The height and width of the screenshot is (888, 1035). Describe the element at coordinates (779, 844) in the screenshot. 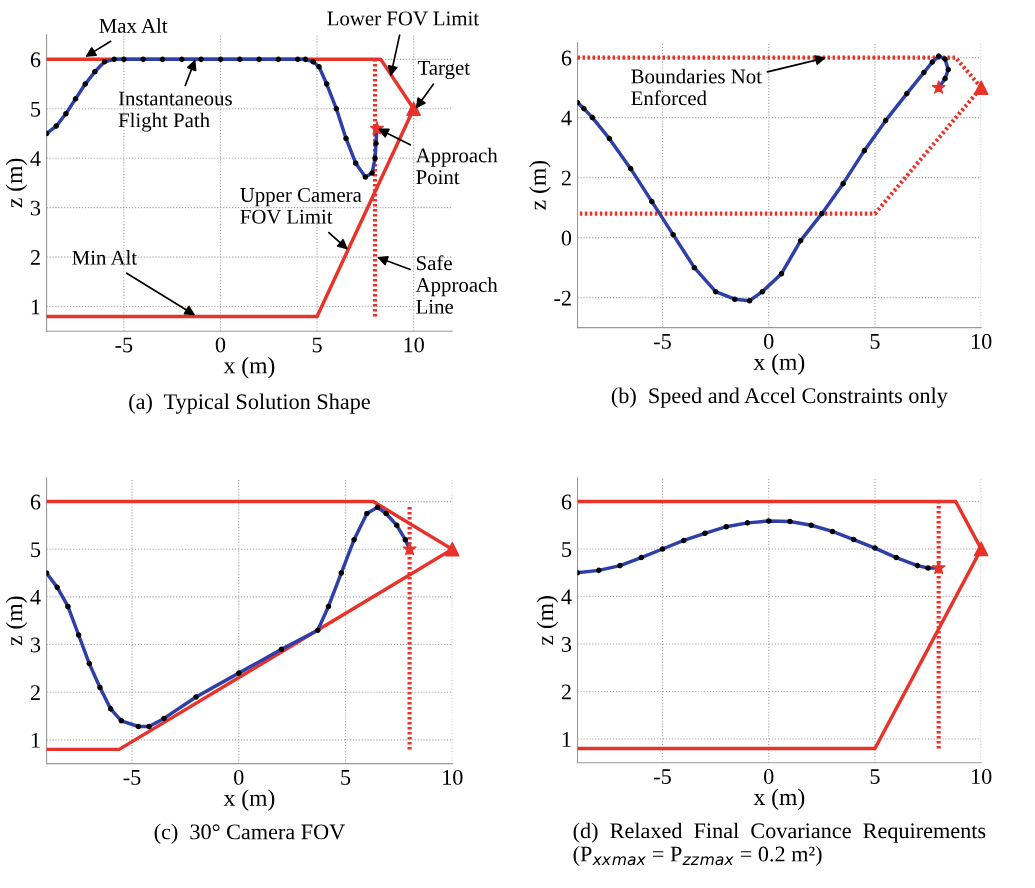

I see `text: (d) Relaxed Final Covariance Requirements (P$_{xxmax}$ = P$_{zzmax}$ = 0.2 m²)` at that location.